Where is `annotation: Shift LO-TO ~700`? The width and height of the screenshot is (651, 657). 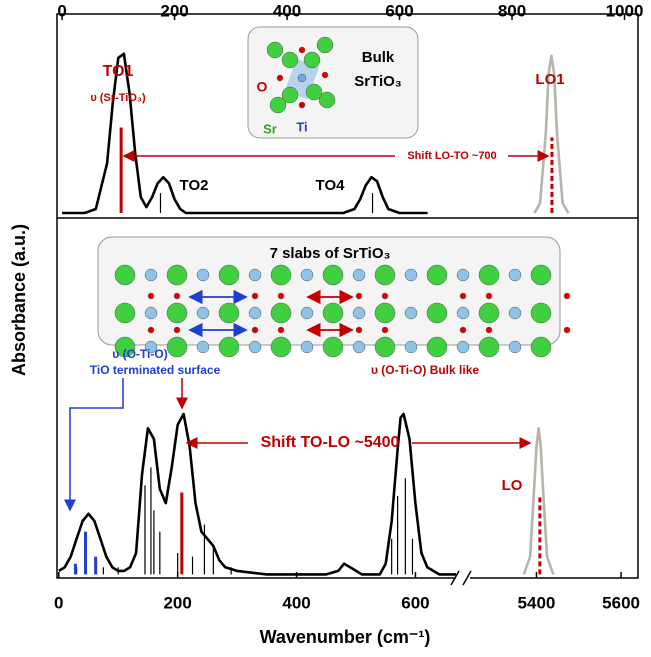 annotation: Shift LO-TO ~700 is located at coordinates (451, 156).